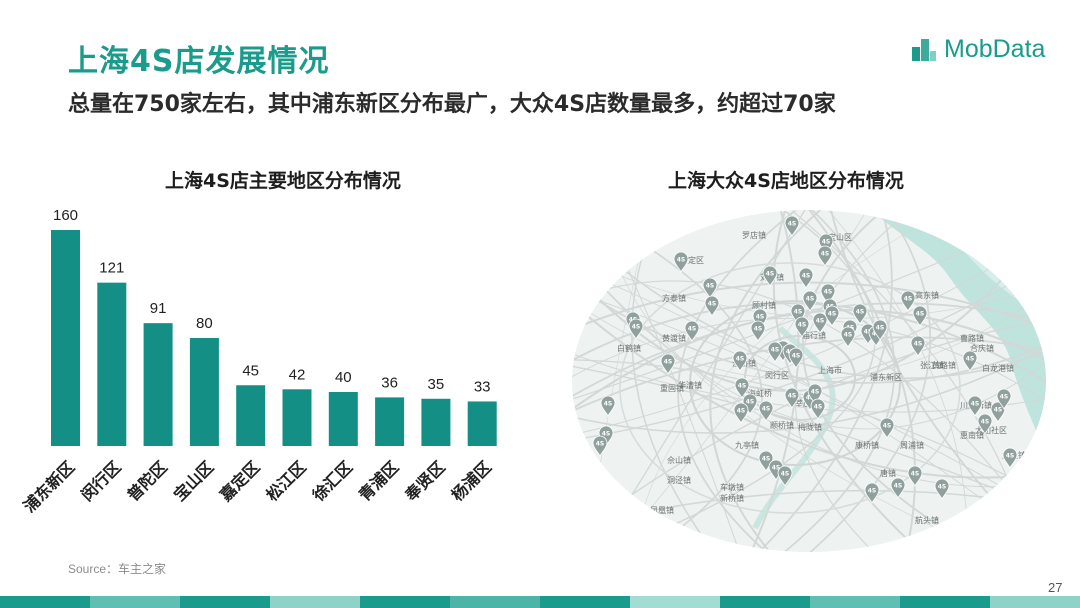  What do you see at coordinates (810, 427) in the screenshot?
I see `map-place-label: 梅陇镇` at bounding box center [810, 427].